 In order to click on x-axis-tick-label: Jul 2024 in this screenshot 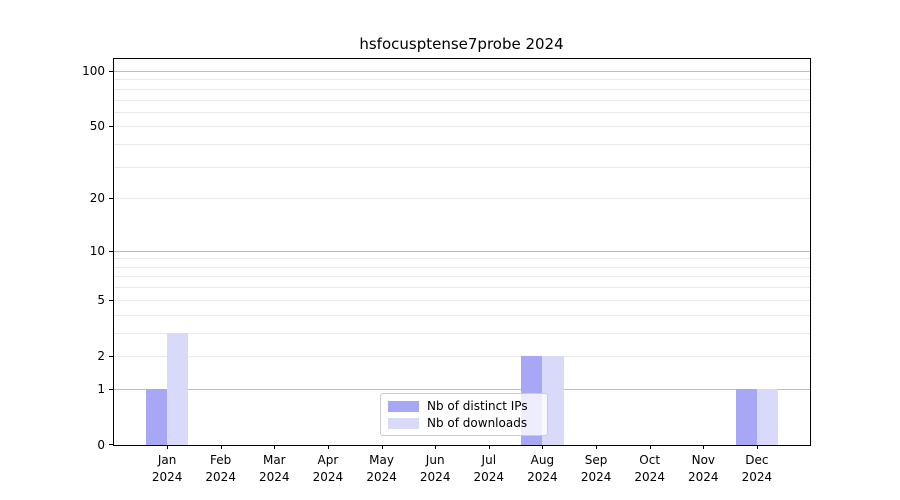, I will do `click(489, 469)`.